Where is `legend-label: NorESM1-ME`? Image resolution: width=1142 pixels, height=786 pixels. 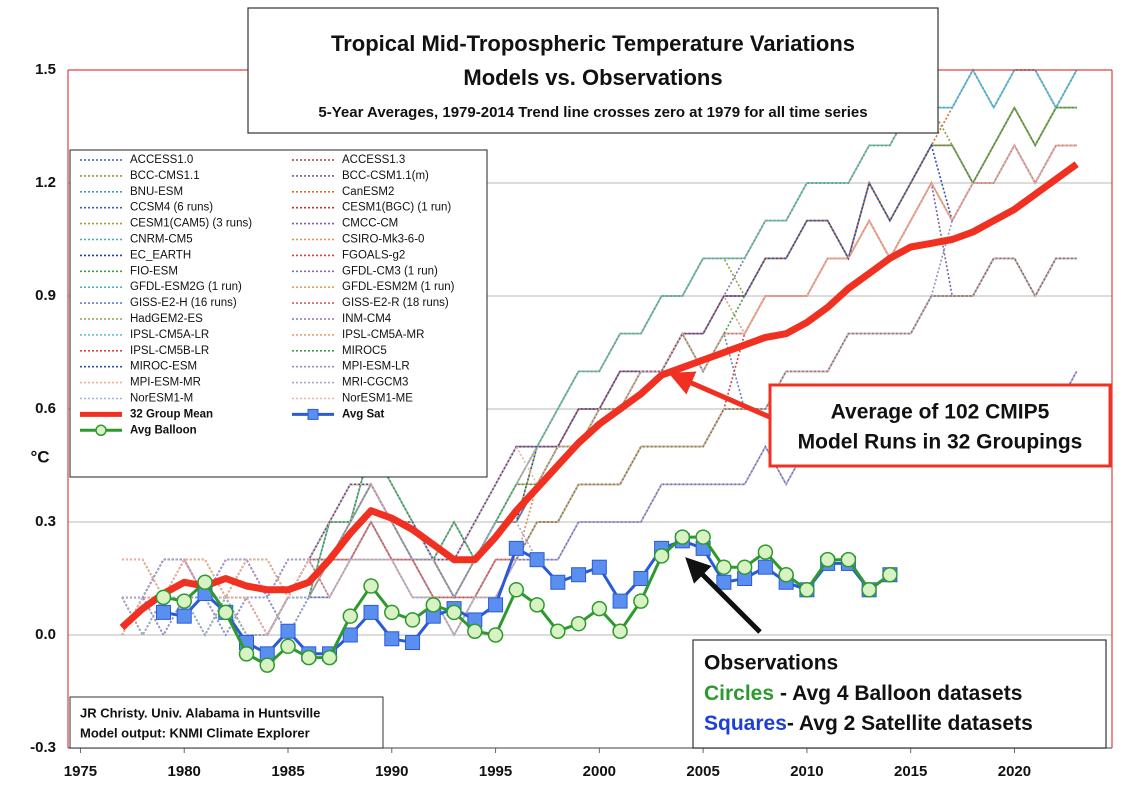 legend-label: NorESM1-ME is located at coordinates (377, 399).